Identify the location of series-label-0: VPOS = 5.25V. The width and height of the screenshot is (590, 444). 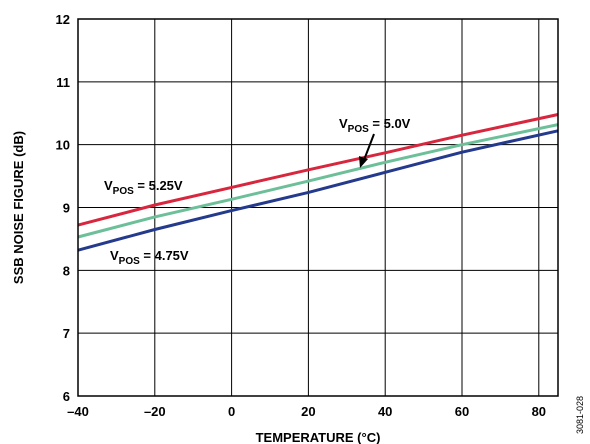
(143, 187).